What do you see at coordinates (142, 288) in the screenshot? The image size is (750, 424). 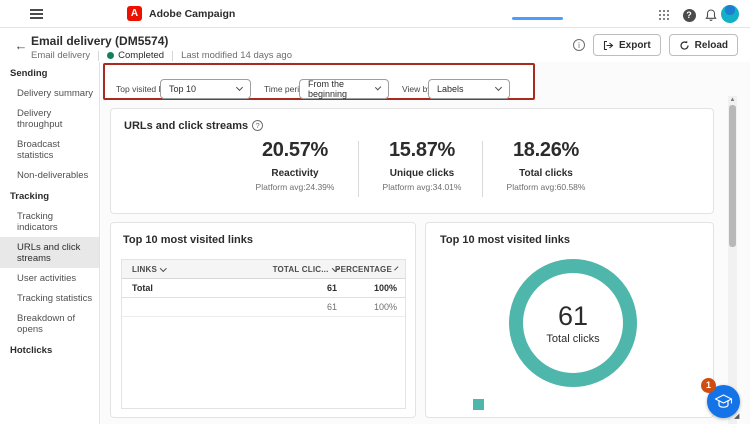 I see `cell-link: Total` at bounding box center [142, 288].